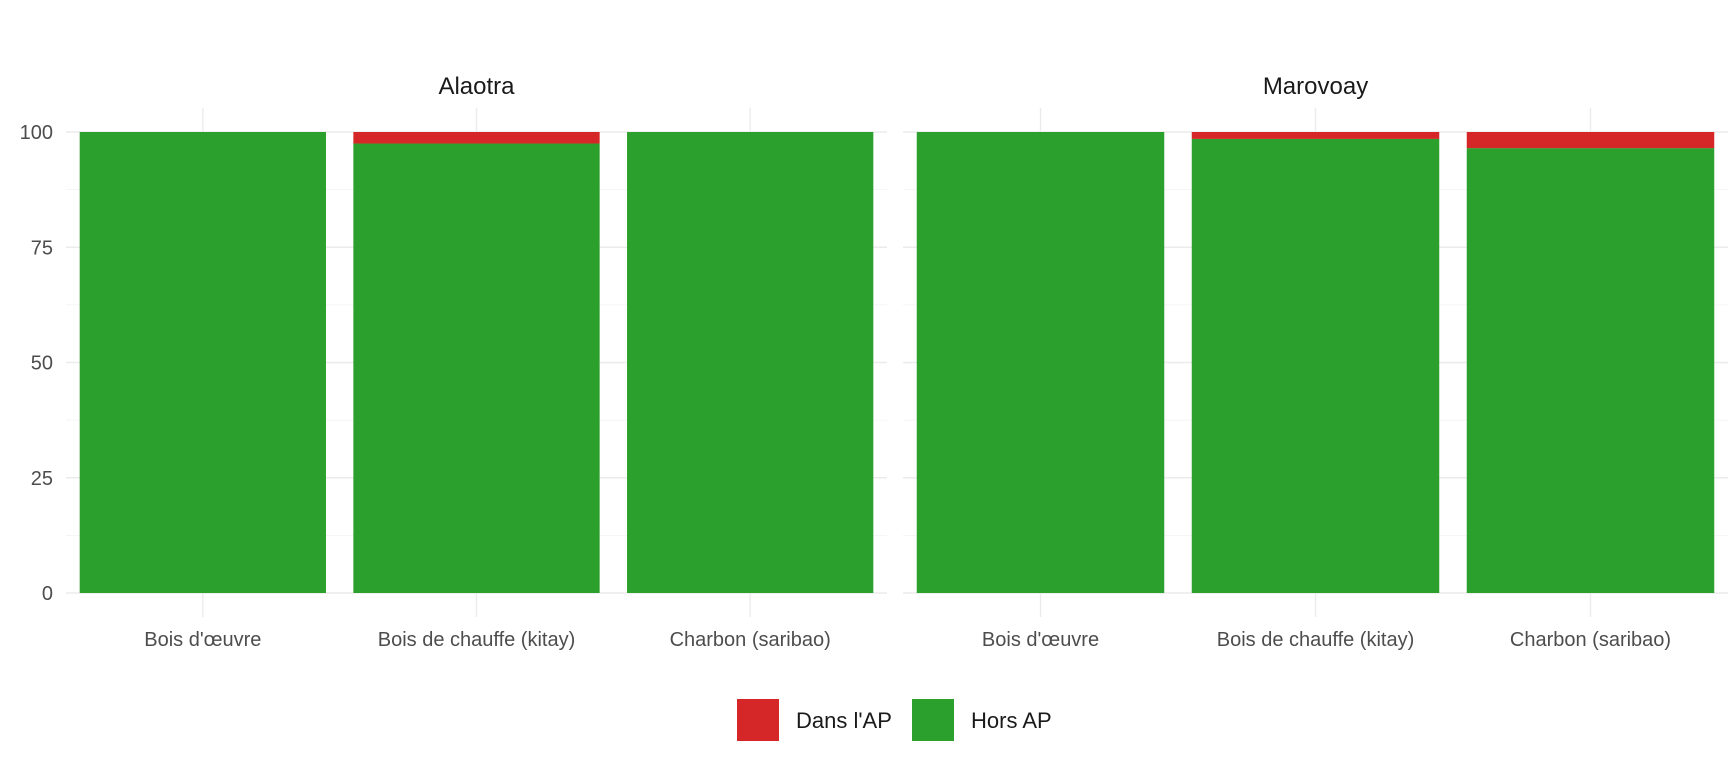 The height and width of the screenshot is (768, 1728). What do you see at coordinates (42, 364) in the screenshot?
I see `y-tick-label: 50` at bounding box center [42, 364].